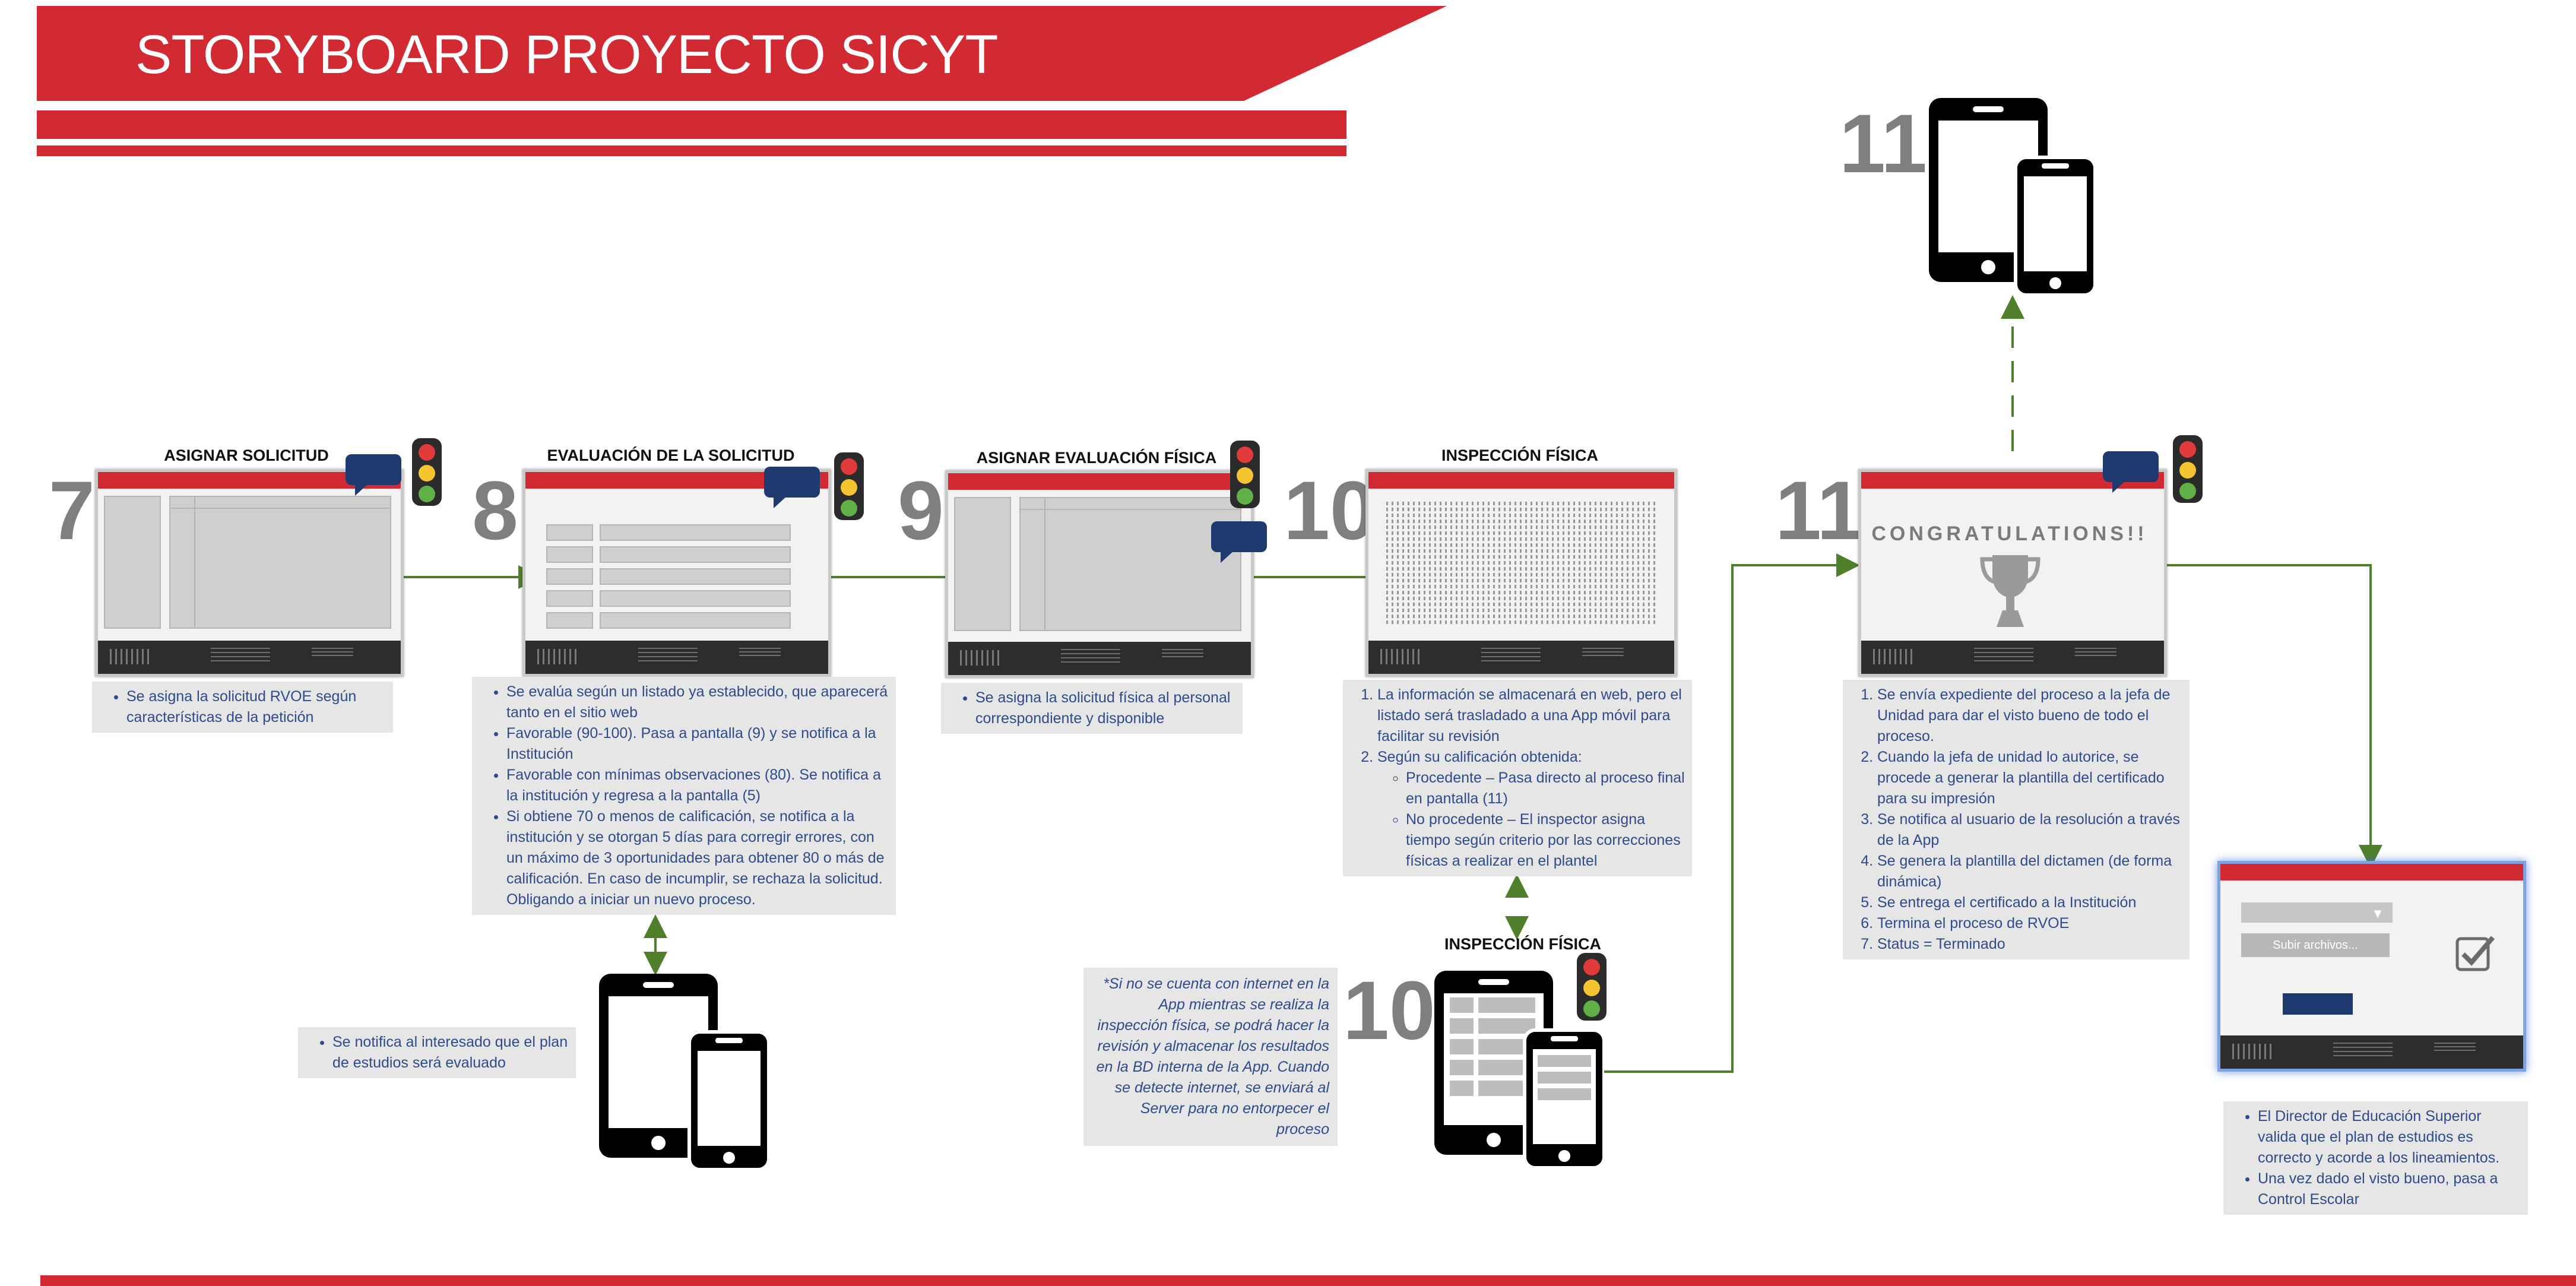  Describe the element at coordinates (2010, 591) in the screenshot. I see `trophy-icon` at that location.